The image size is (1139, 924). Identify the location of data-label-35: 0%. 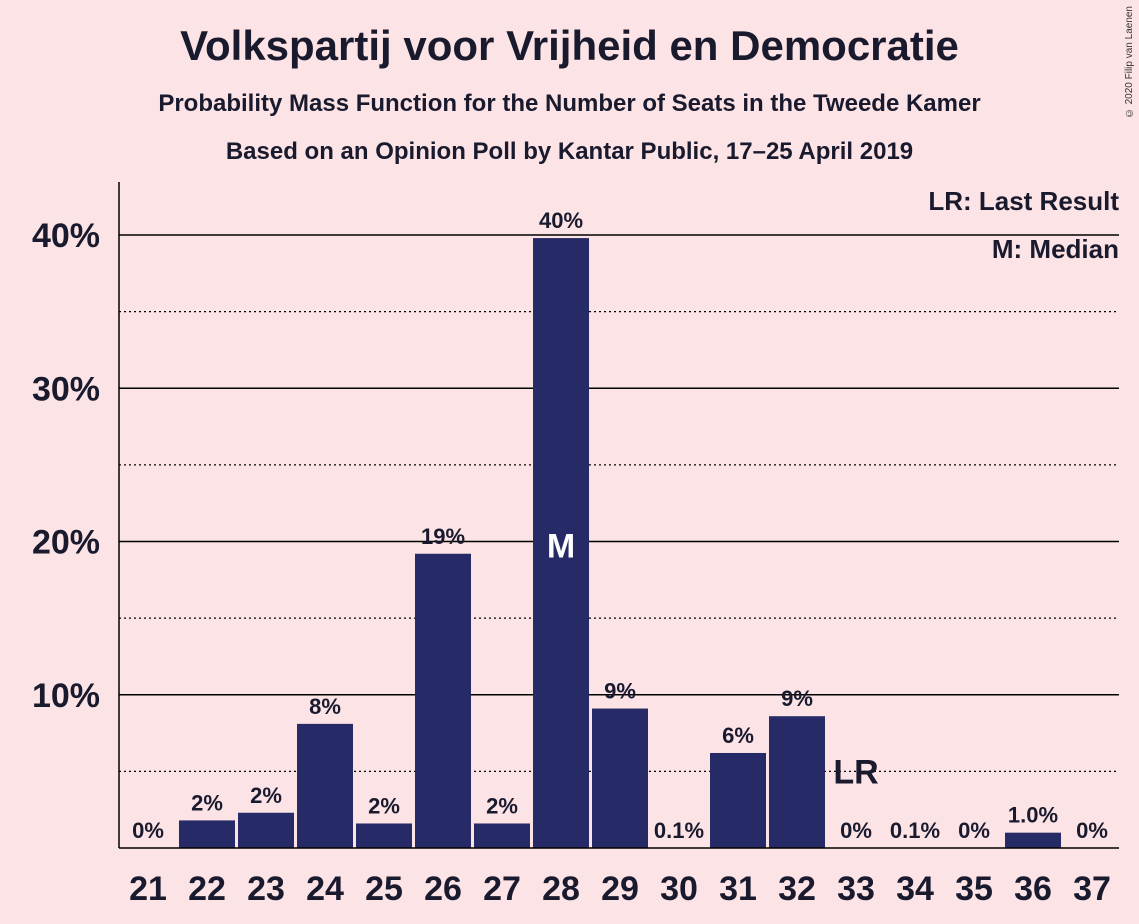
(974, 830).